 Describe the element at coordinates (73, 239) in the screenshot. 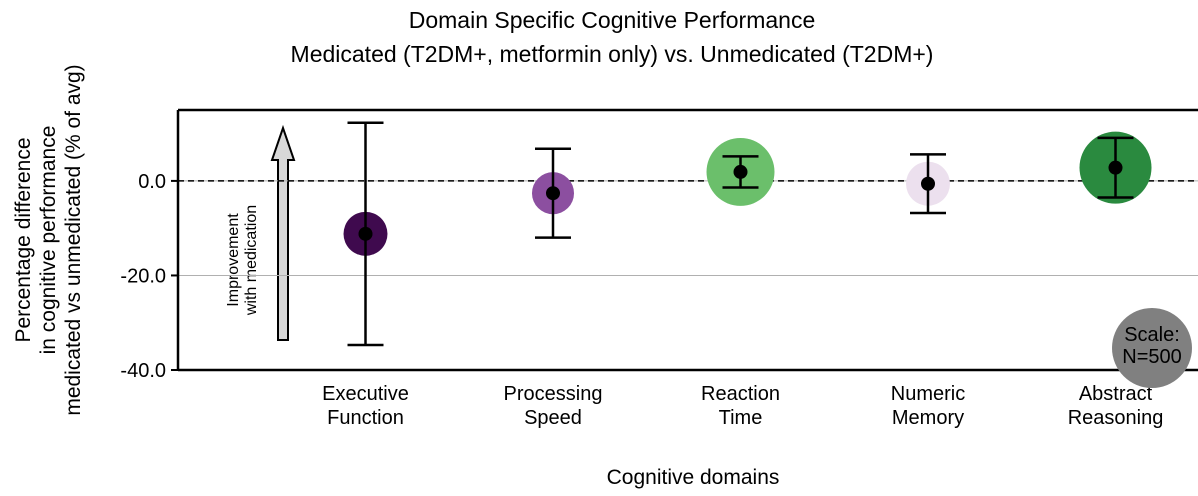

I see `y-label-line: medicated vs unmedicated (% of avg)` at that location.